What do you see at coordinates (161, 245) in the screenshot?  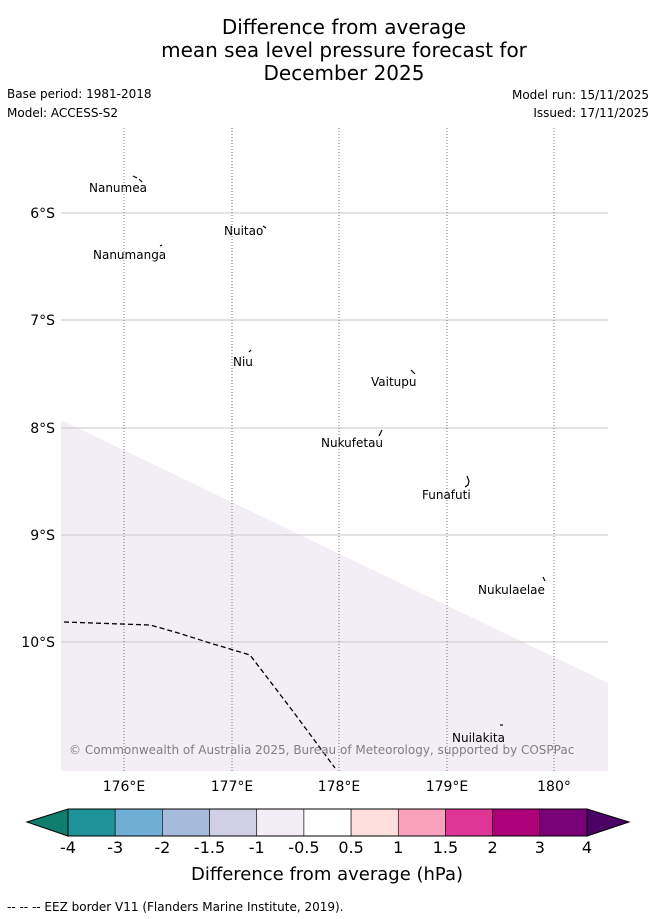 I see `island-nanumanga` at bounding box center [161, 245].